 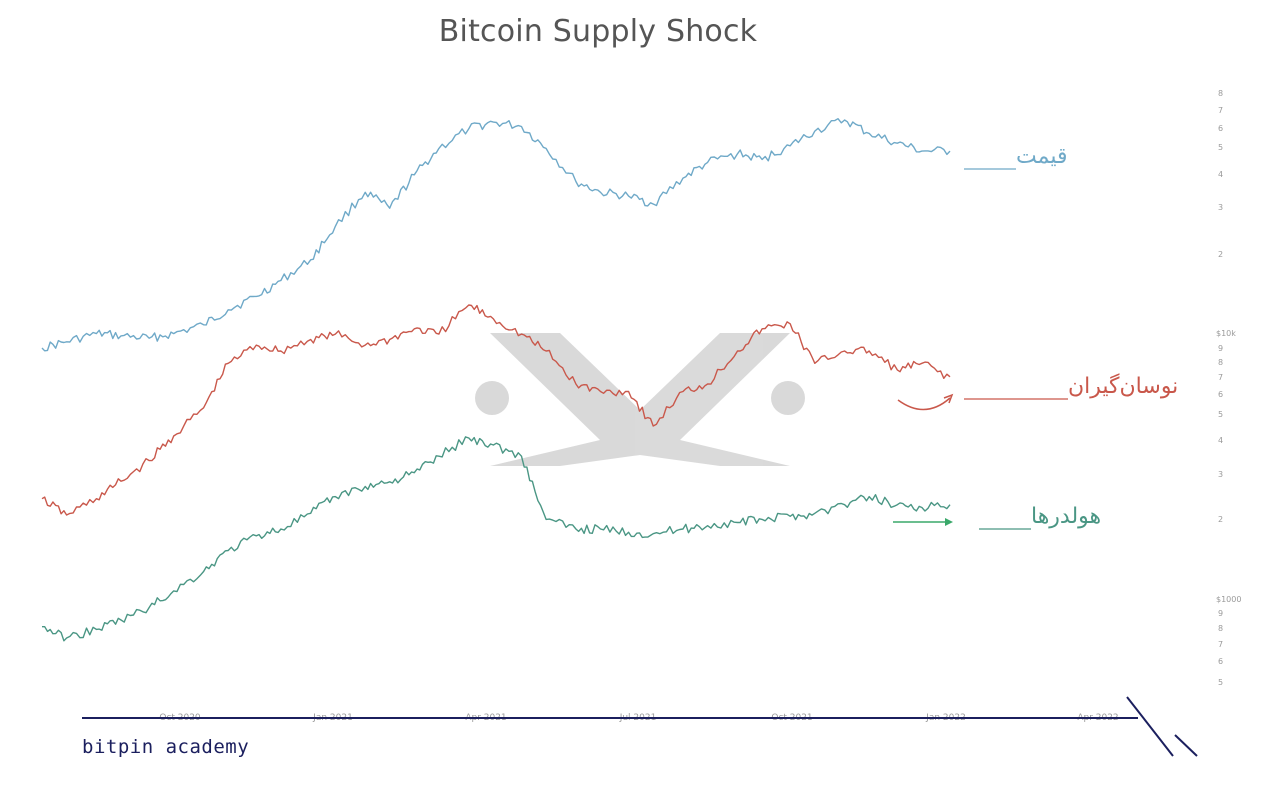 What do you see at coordinates (949, 522) in the screenshot?
I see `straight-arrow-head-icon` at bounding box center [949, 522].